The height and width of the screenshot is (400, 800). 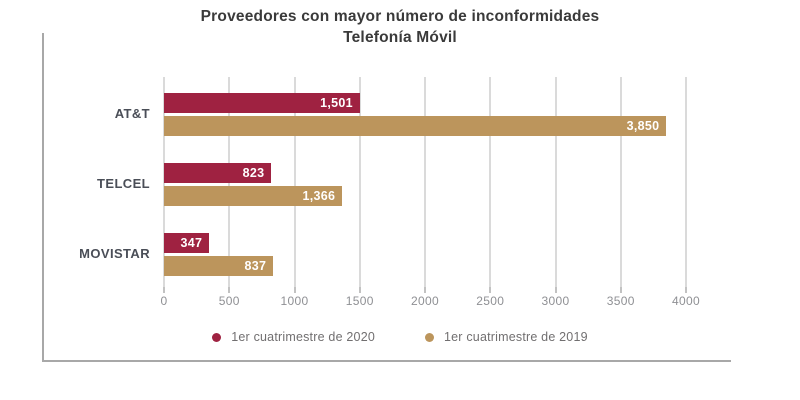 What do you see at coordinates (294, 301) in the screenshot?
I see `x-tick-label: 1000` at bounding box center [294, 301].